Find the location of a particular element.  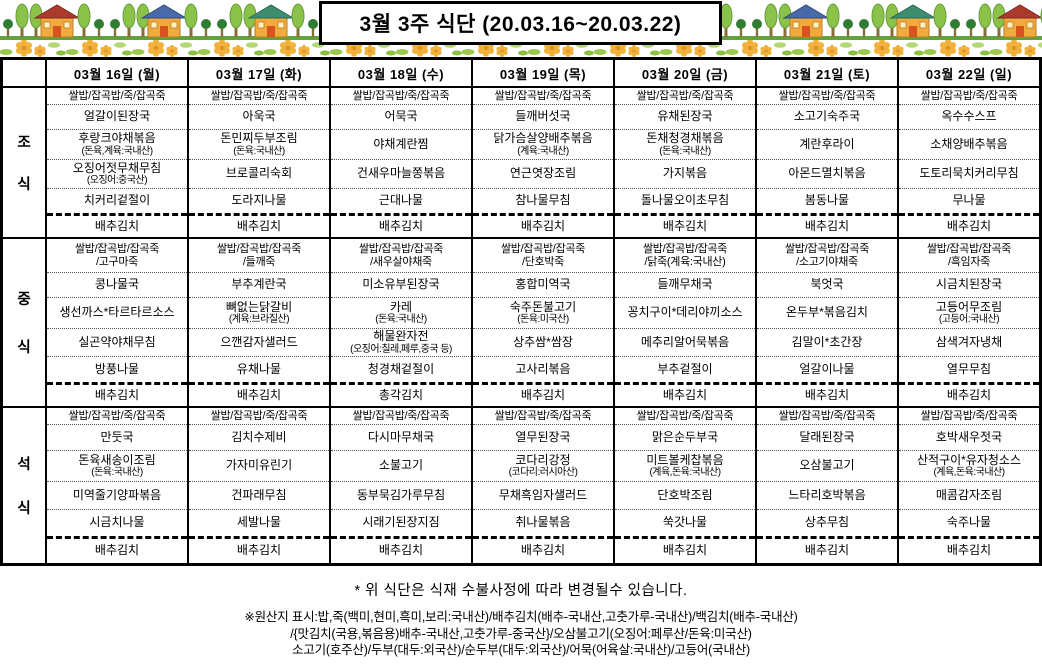

menu-item: 유채된장국 is located at coordinates (685, 117).